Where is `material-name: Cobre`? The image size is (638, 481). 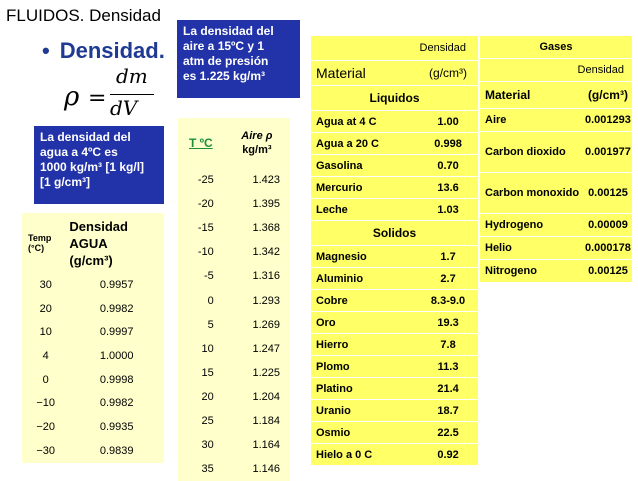
material-name: Cobre is located at coordinates (365, 300).